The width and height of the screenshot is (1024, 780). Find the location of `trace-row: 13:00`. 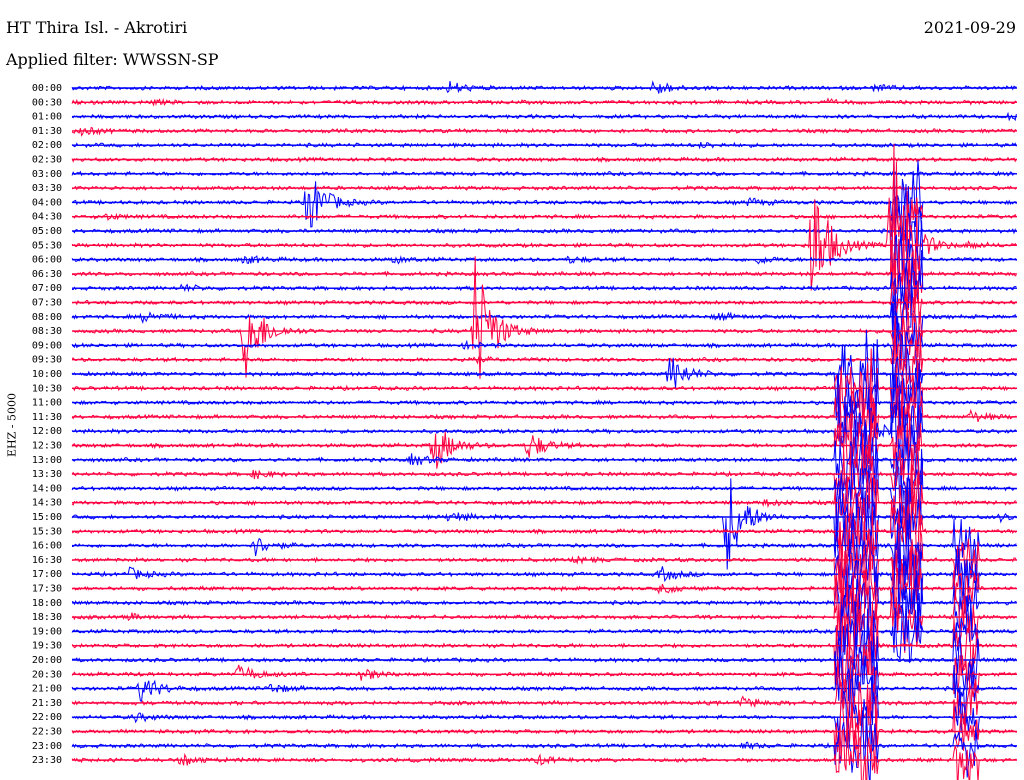

trace-row: 13:00 is located at coordinates (524, 458).